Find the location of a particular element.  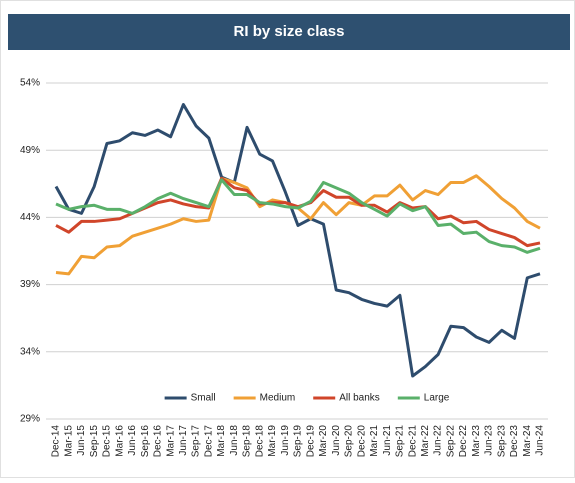

y-tick-label: 34% is located at coordinates (30, 351).